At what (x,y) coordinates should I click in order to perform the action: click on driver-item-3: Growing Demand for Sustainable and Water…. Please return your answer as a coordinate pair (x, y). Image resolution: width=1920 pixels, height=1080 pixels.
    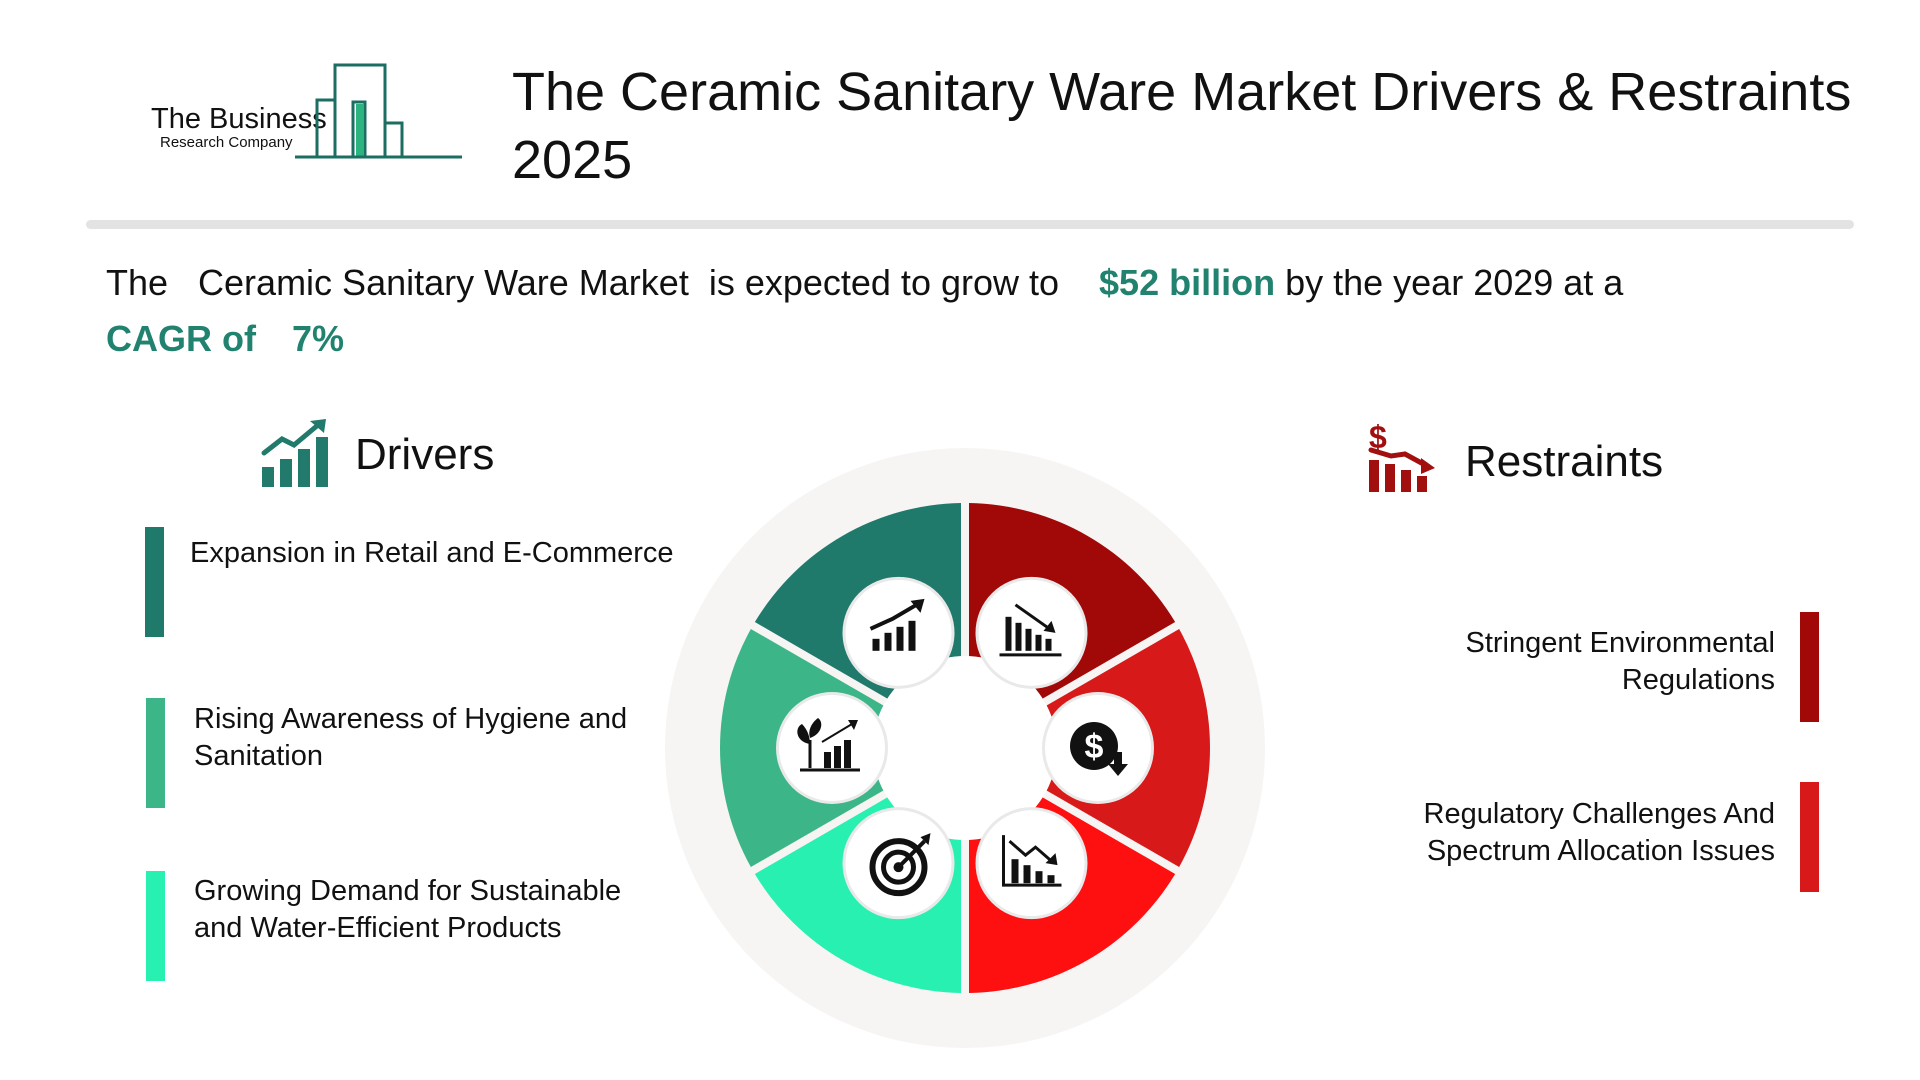
    Looking at the image, I should click on (408, 909).